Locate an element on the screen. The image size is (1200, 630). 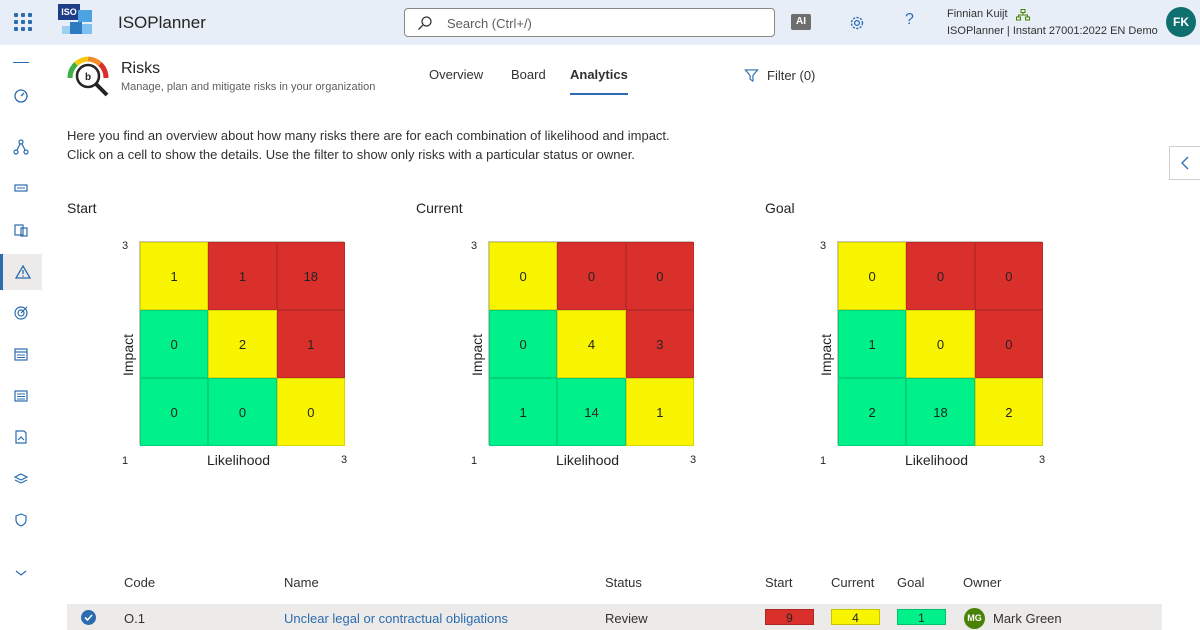
tenant-name: ISOPlanner | Instant 27001:2022 EN Demo is located at coordinates (1052, 31).